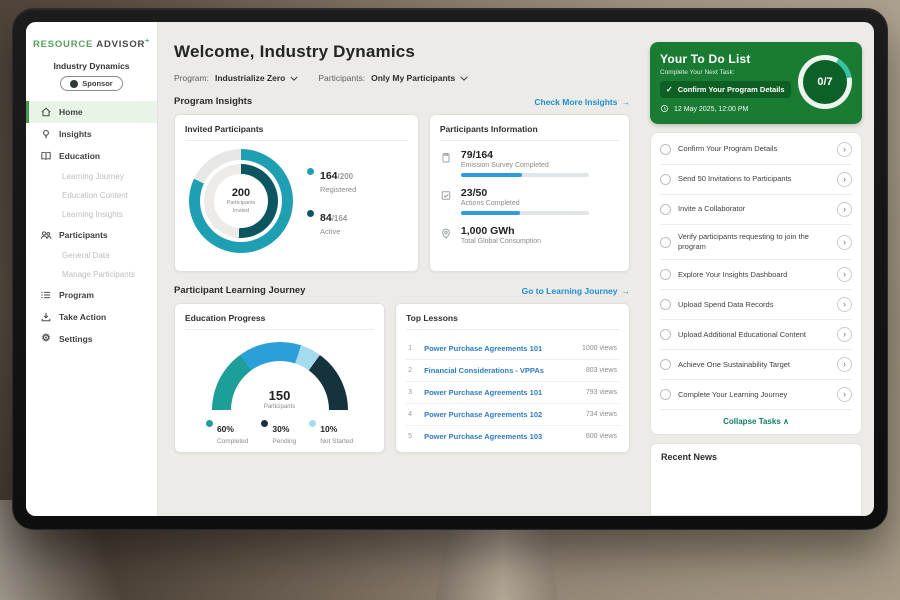  I want to click on legend-pct: 30%, so click(281, 429).